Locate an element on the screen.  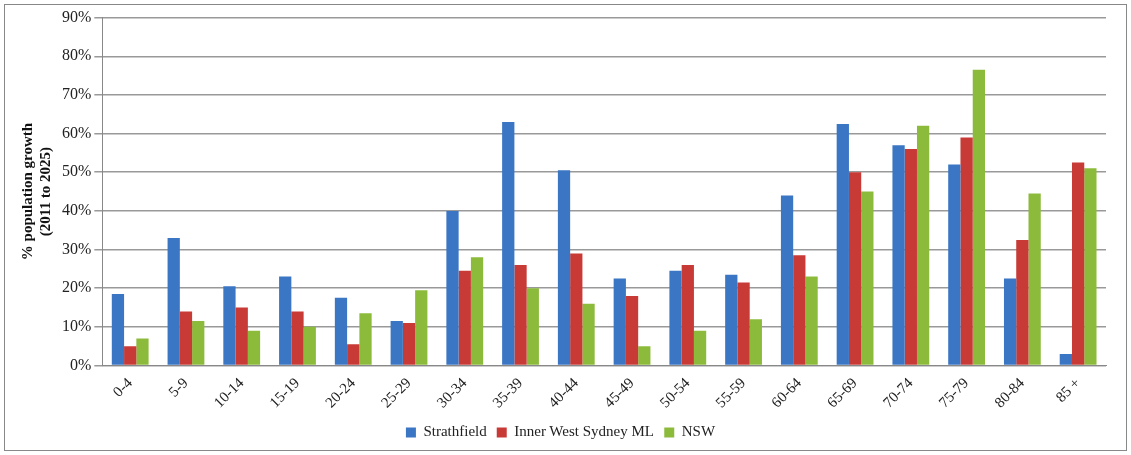
legend-label: NSW is located at coordinates (698, 431).